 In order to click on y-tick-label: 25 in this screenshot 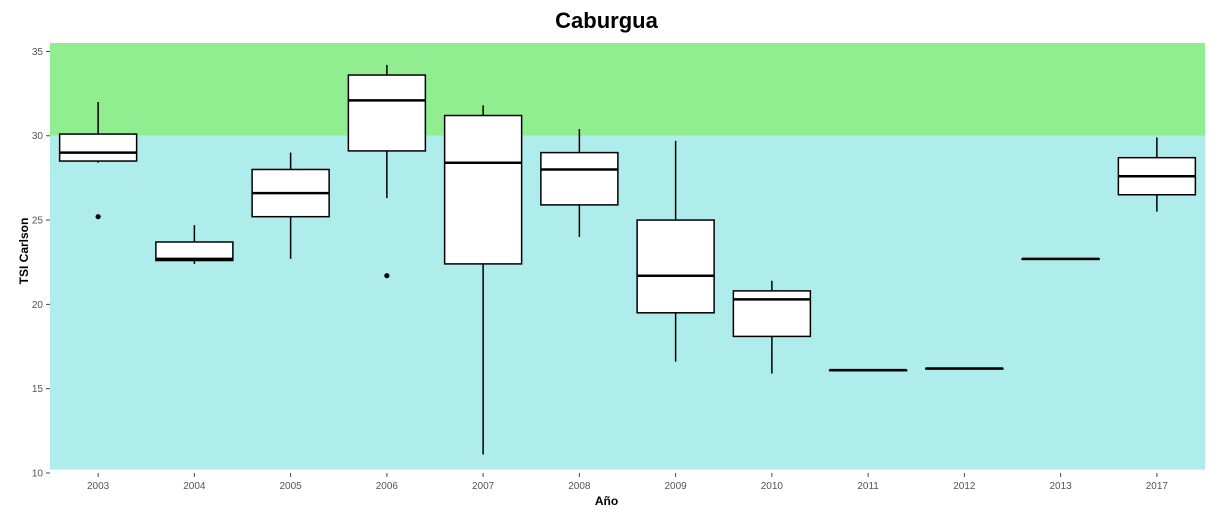, I will do `click(38, 221)`.